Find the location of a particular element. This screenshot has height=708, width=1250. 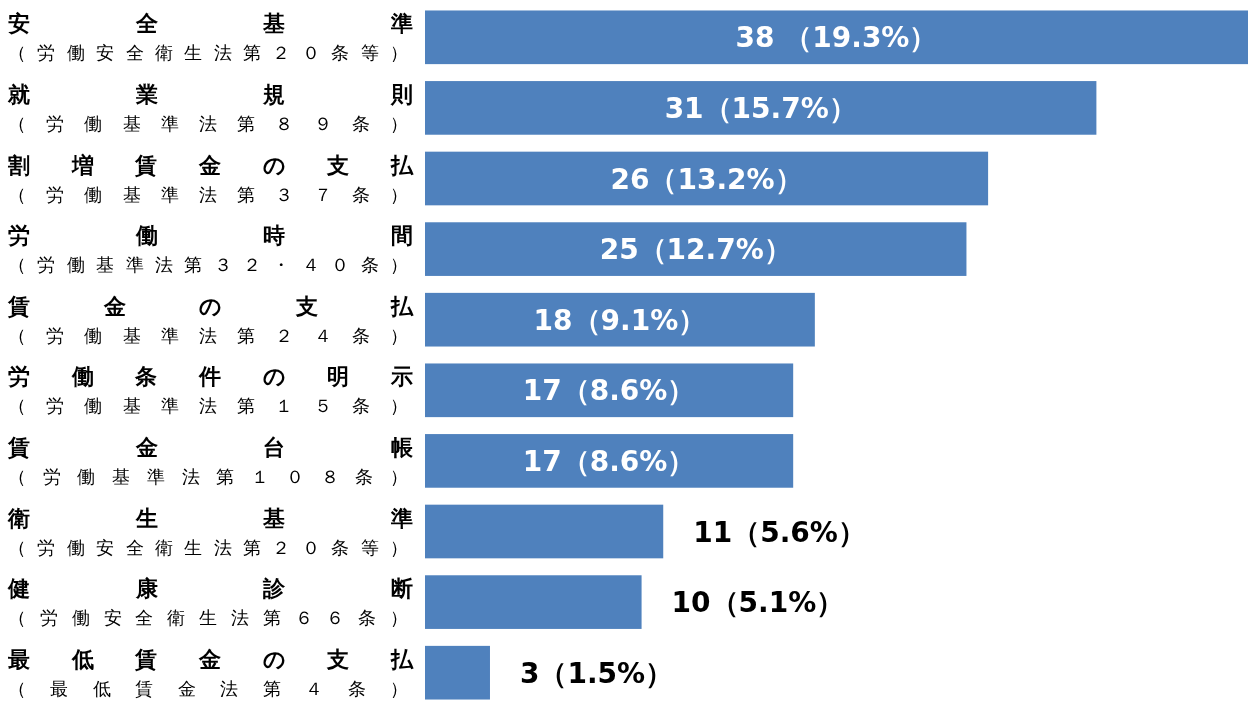

y-tick-label: 割増賃金の支払（労働基準法第３７条） is located at coordinates (210, 178).